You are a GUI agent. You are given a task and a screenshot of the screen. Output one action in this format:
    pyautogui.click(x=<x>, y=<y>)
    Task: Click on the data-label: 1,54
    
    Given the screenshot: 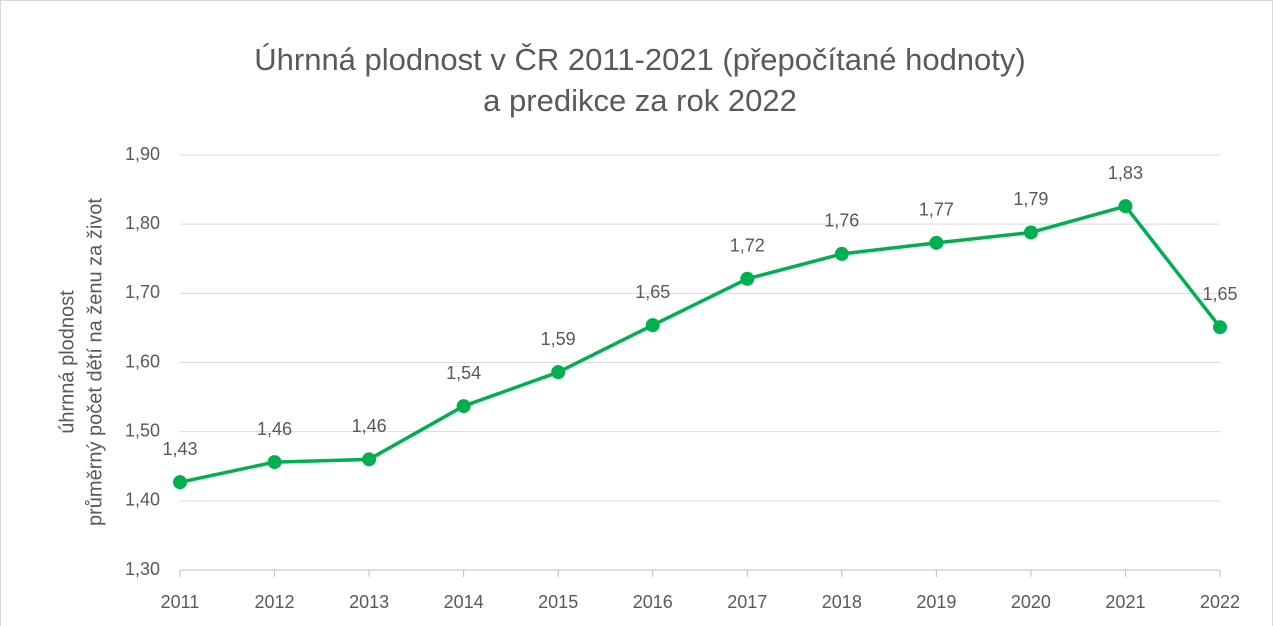 What is the action you would take?
    pyautogui.click(x=463, y=373)
    